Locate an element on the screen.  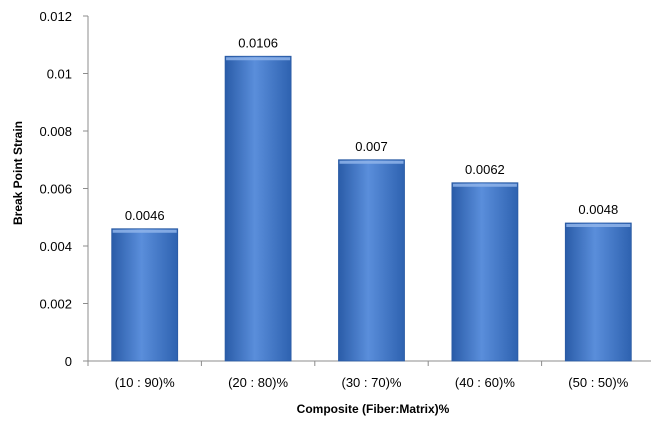
y-tick-label: 0.006 is located at coordinates (55, 189).